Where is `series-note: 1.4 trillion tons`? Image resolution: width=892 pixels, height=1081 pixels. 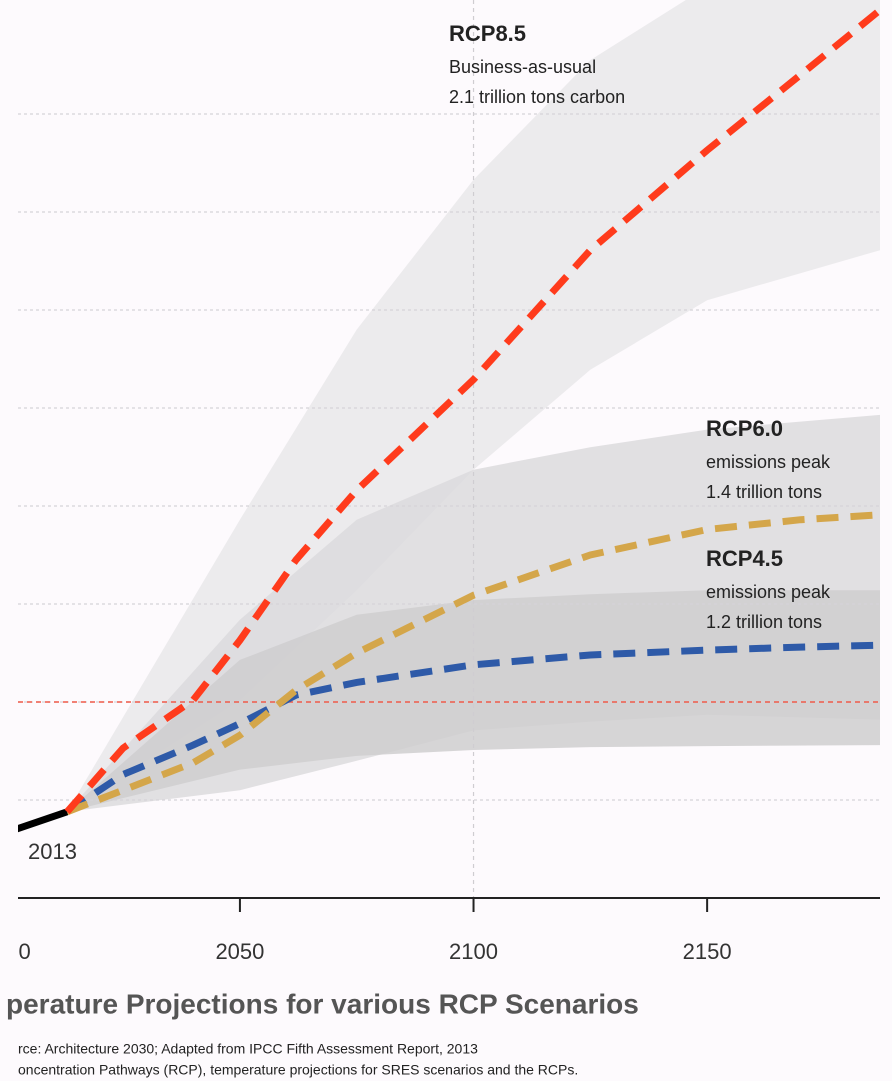
series-note: 1.4 trillion tons is located at coordinates (764, 492).